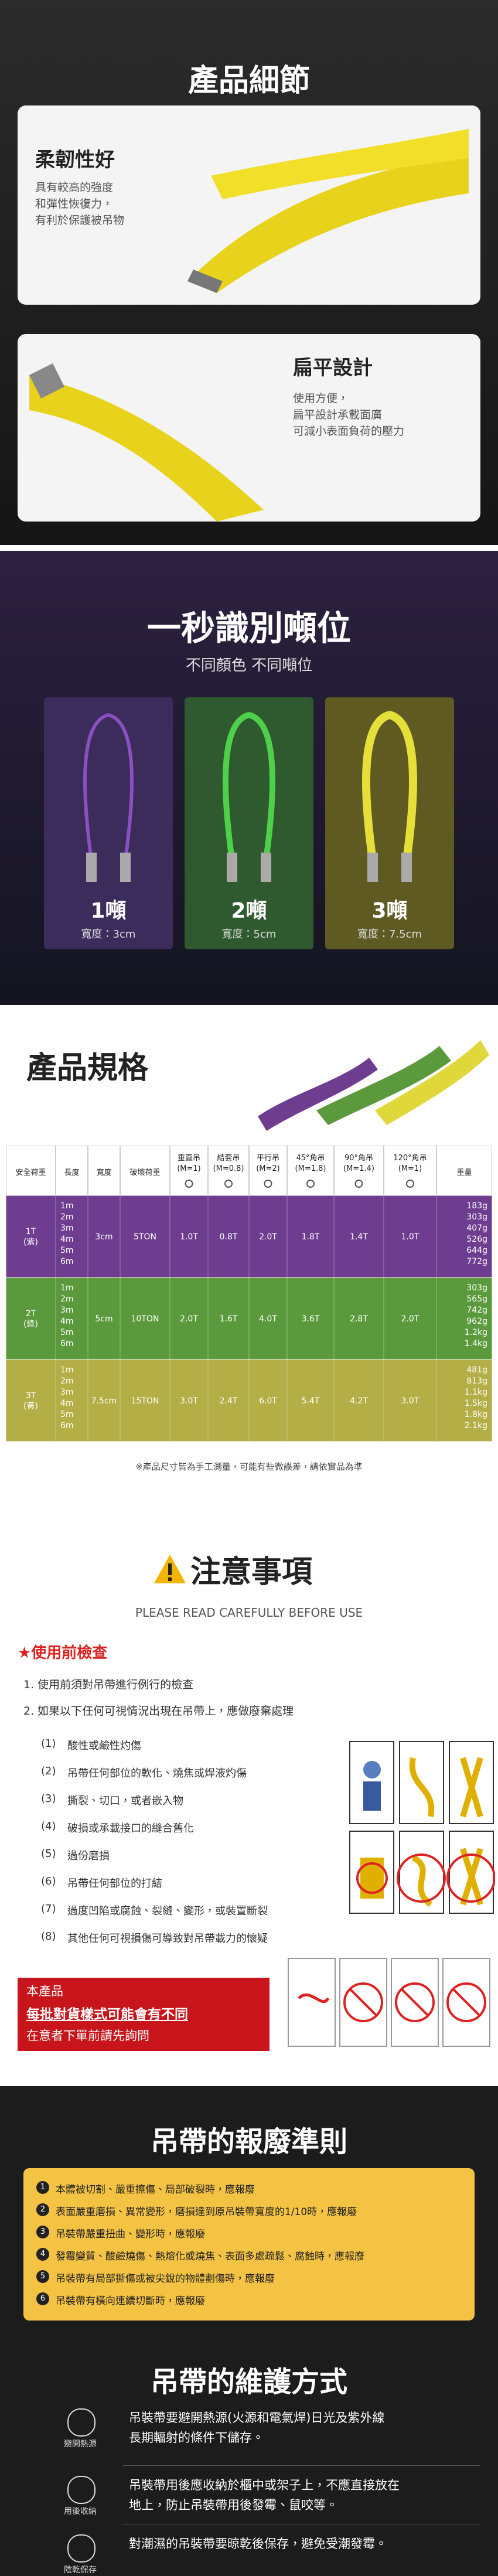 Image resolution: width=498 pixels, height=2576 pixels. I want to click on row-capacity: 4.2T, so click(359, 1401).